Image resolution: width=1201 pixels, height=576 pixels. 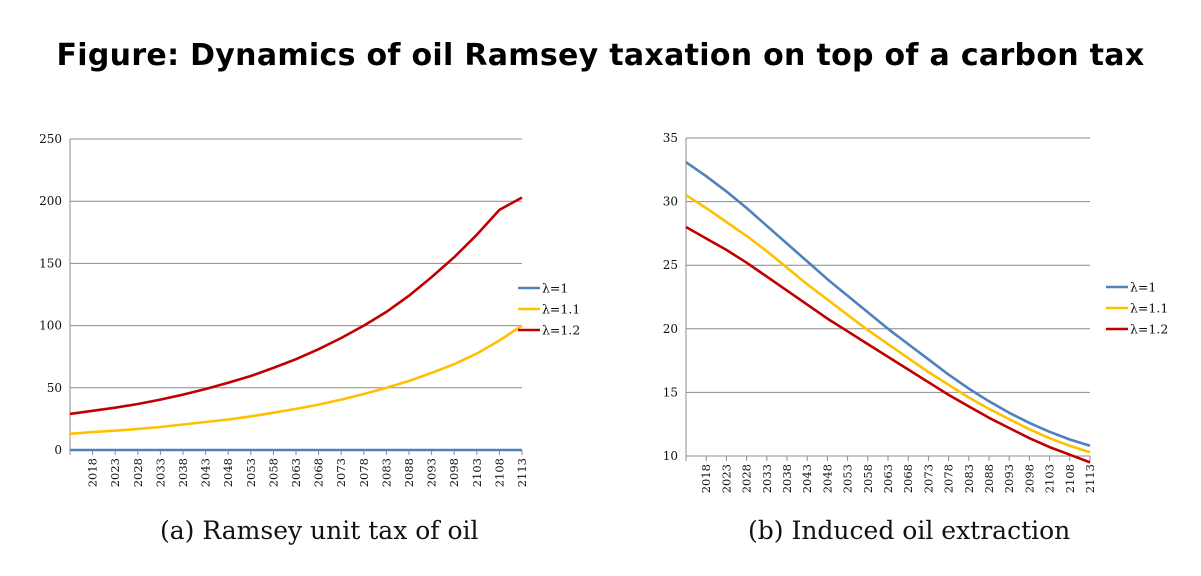 I want to click on chart-a-x-tick-label: 2108, so click(x=499, y=472).